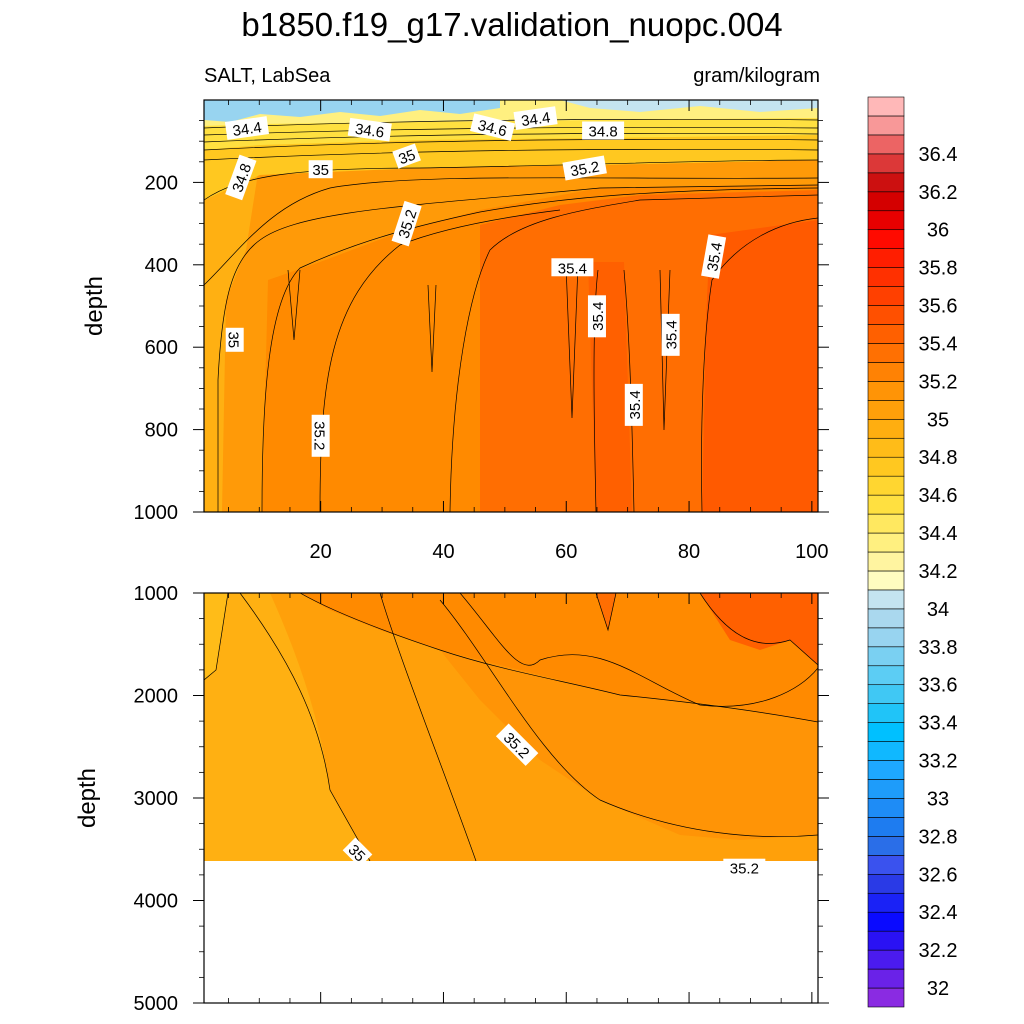  What do you see at coordinates (938, 382) in the screenshot?
I see `colorbar-label: 35.2` at bounding box center [938, 382].